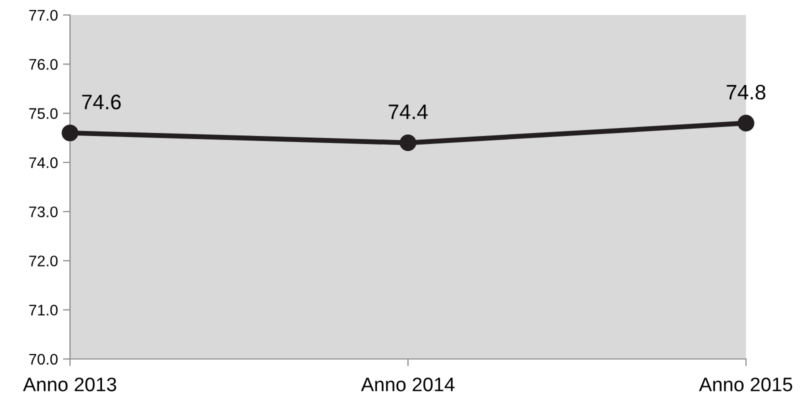 The image size is (807, 408). What do you see at coordinates (43, 359) in the screenshot?
I see `y-tick-label: 70.0` at bounding box center [43, 359].